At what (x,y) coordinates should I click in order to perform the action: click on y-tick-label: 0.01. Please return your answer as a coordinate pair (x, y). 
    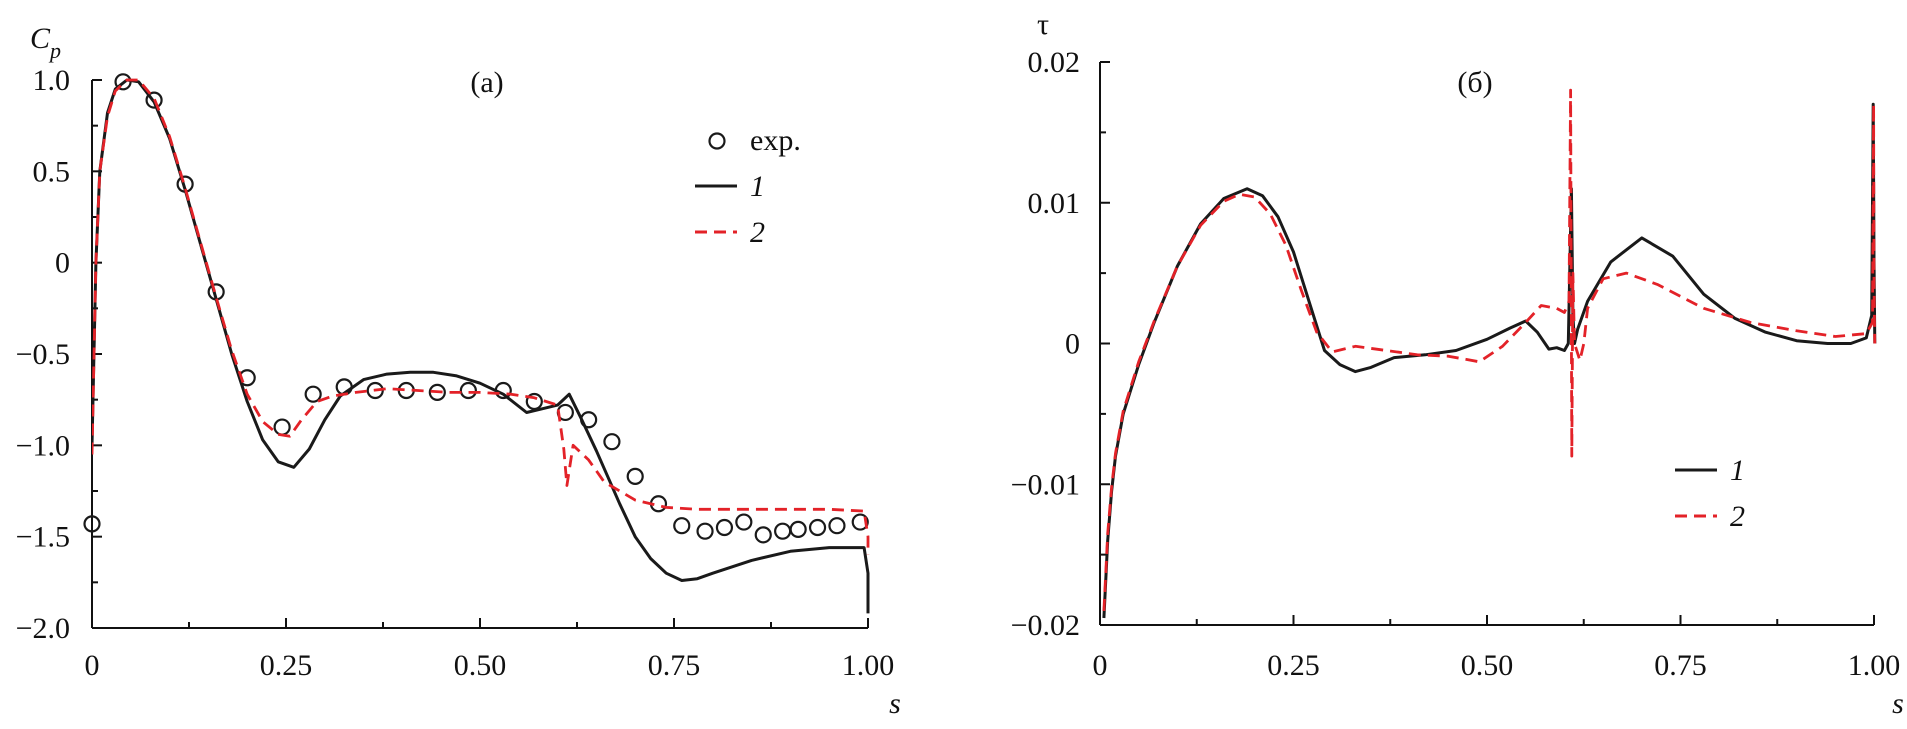
    Looking at the image, I should click on (1054, 203).